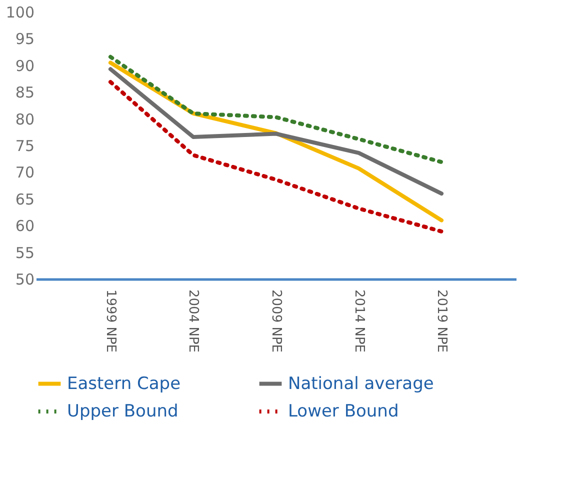  Describe the element at coordinates (124, 384) in the screenshot. I see `legend-label: Eastern Cape` at that location.